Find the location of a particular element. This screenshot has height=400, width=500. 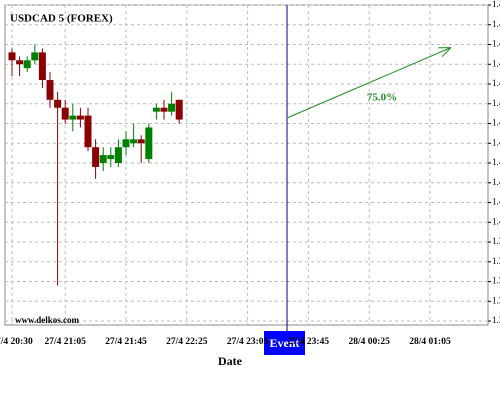

y-tick-label: 1.3990 is located at coordinates (496, 261).